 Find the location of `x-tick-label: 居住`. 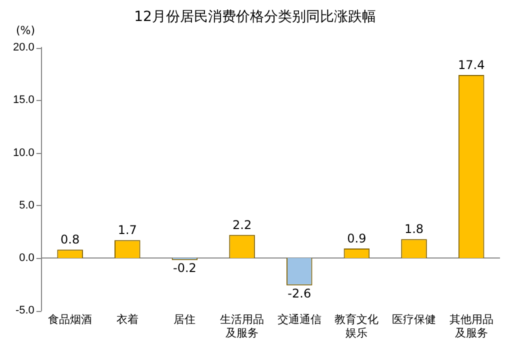

x-tick-label: 居住 is located at coordinates (185, 320).